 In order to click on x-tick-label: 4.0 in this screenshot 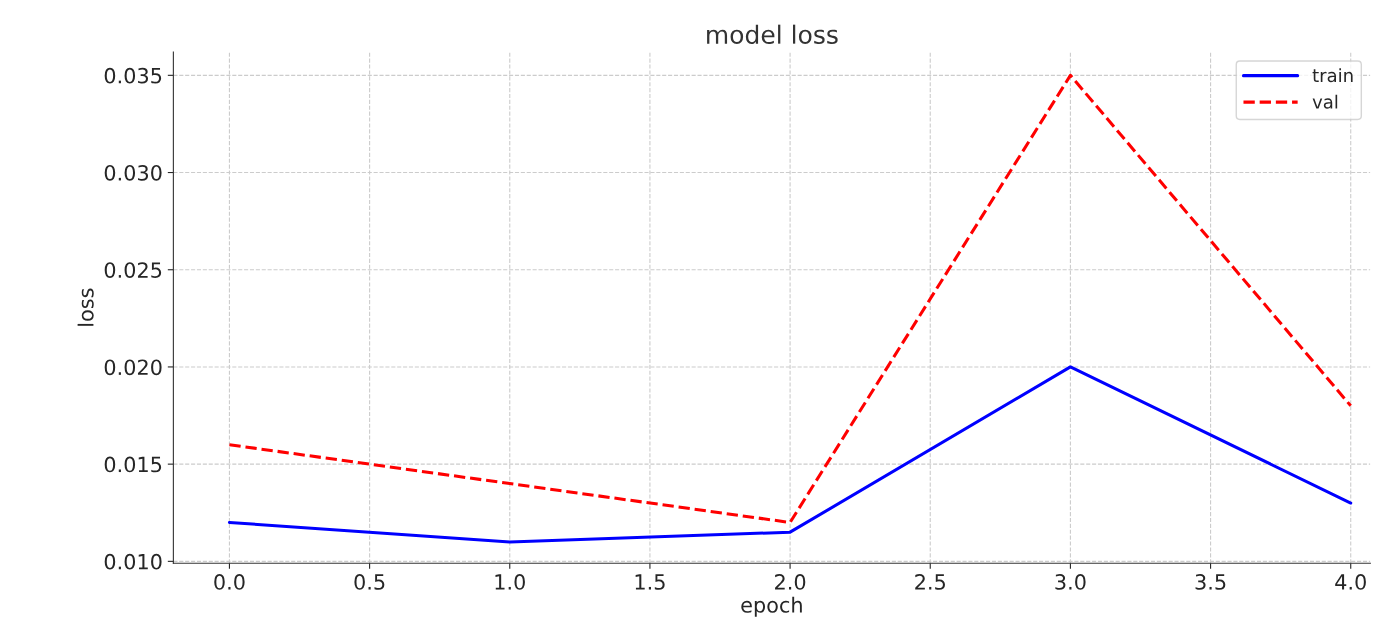, I will do `click(1350, 582)`.